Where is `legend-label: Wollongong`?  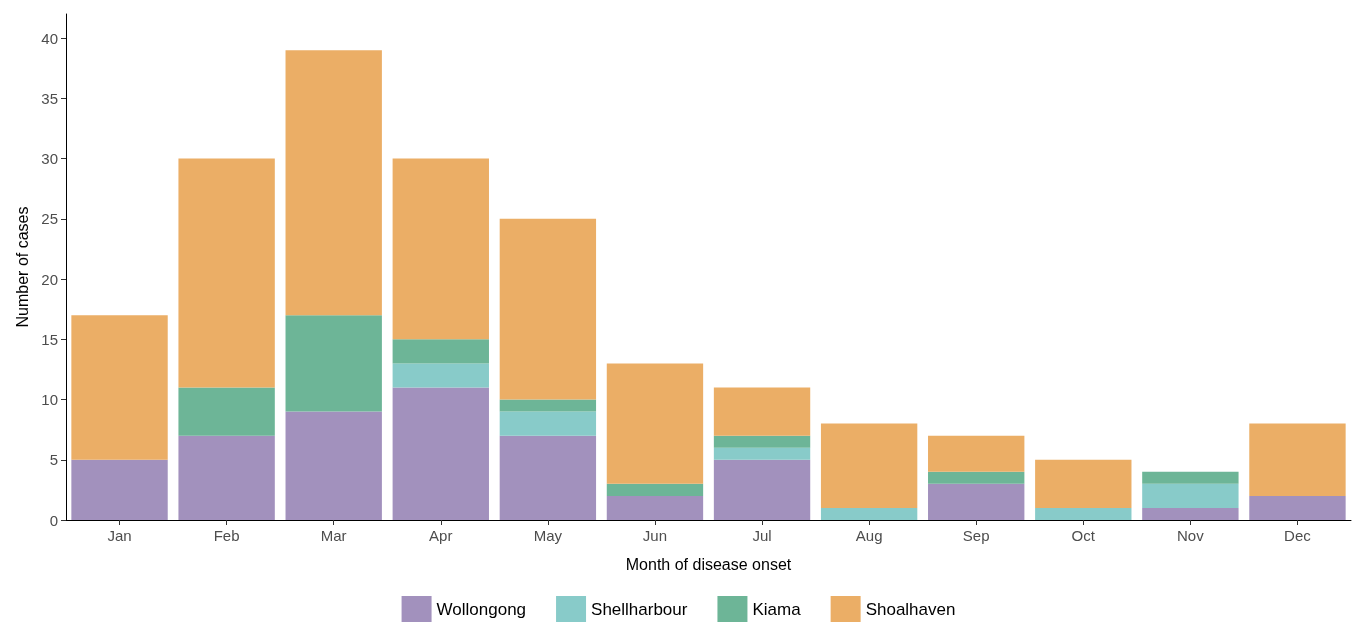 legend-label: Wollongong is located at coordinates (481, 609).